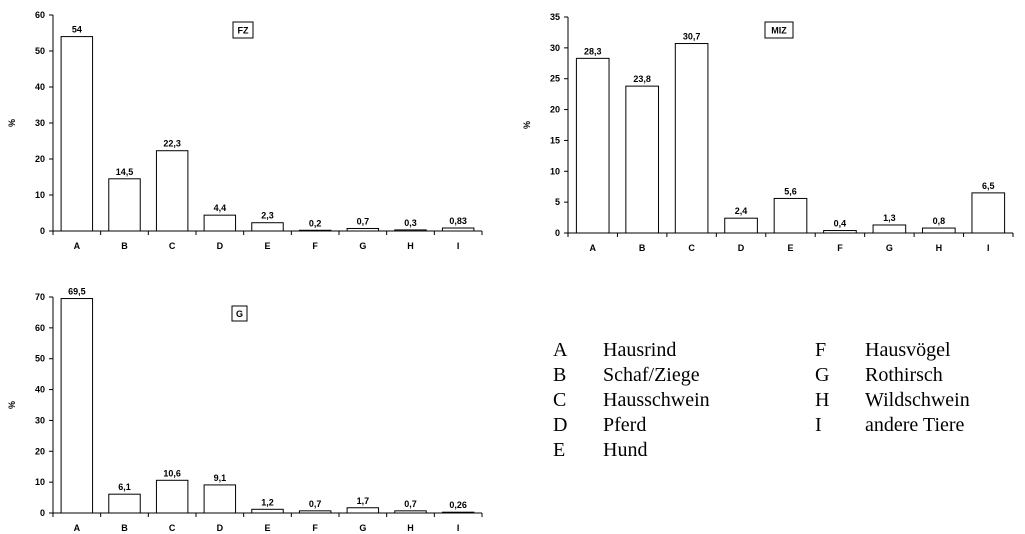 This screenshot has width=1025, height=534. I want to click on data-label: 30,7, so click(692, 37).